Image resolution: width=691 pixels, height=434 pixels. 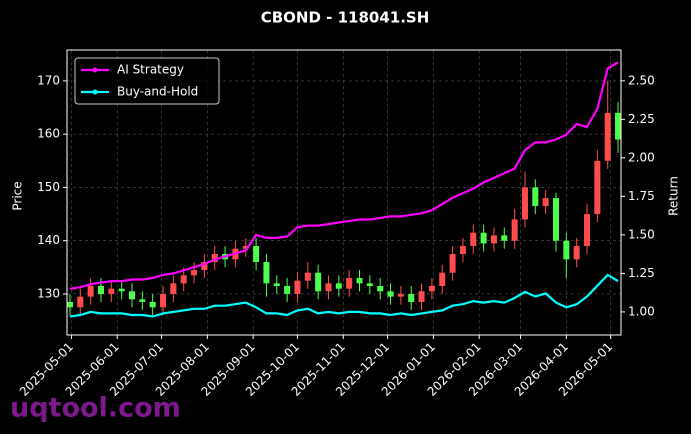 What do you see at coordinates (641, 157) in the screenshot?
I see `y2-tick-label: 2.00` at bounding box center [641, 157].